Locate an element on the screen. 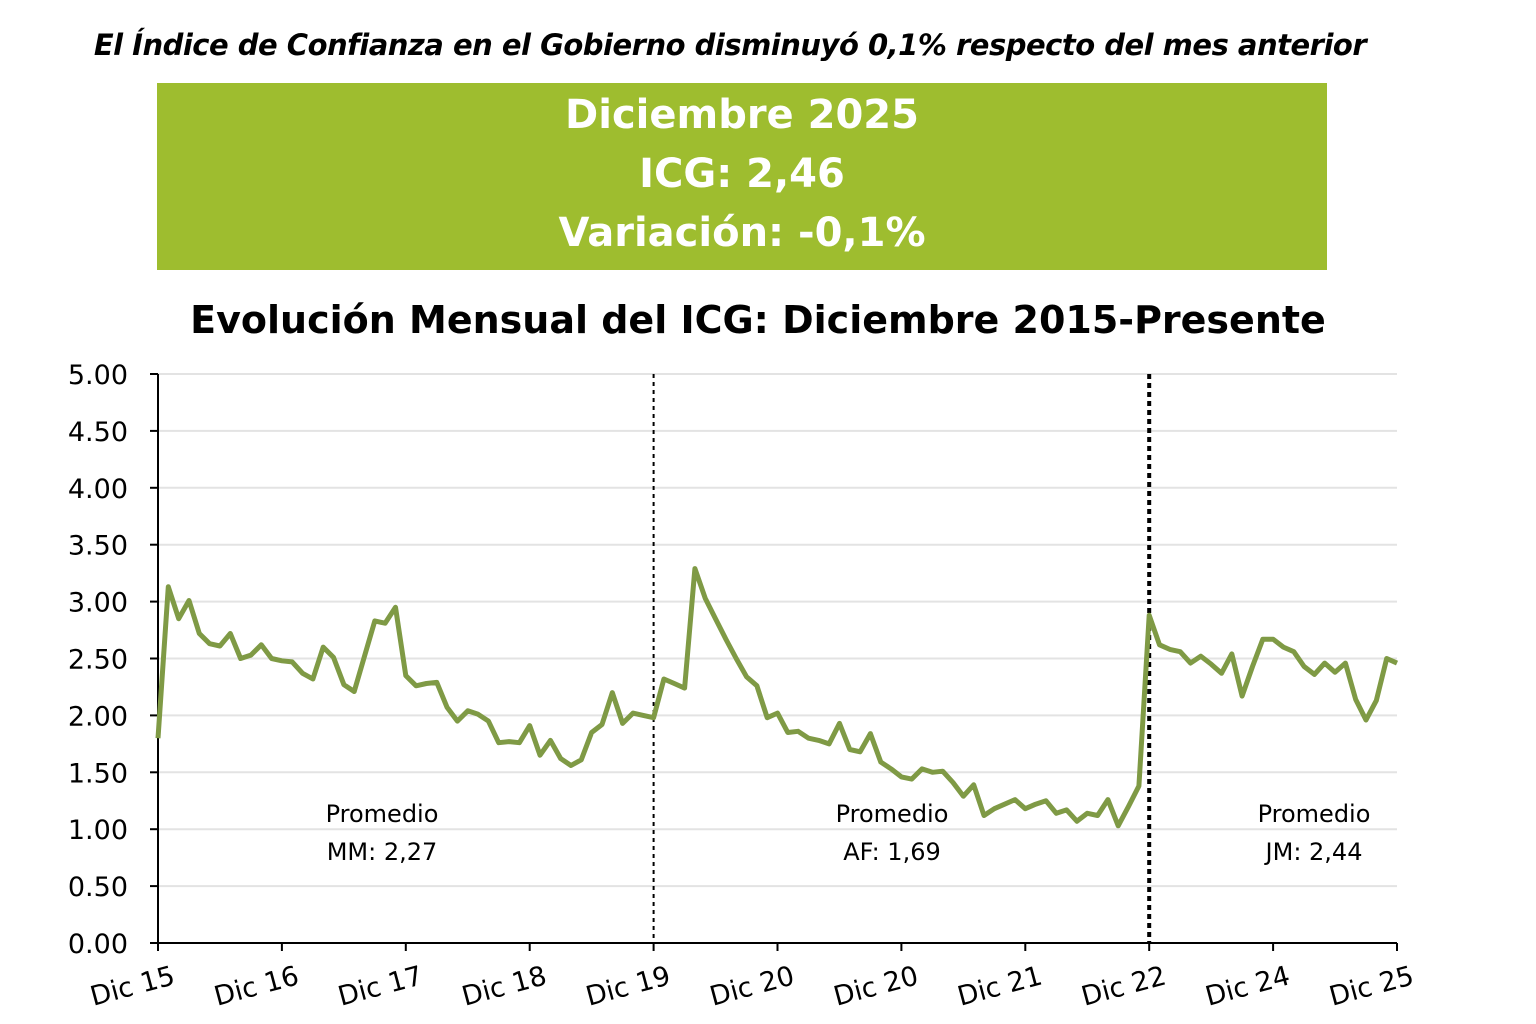 The height and width of the screenshot is (1024, 1536). y-tick-label: 0.50 is located at coordinates (98, 887).